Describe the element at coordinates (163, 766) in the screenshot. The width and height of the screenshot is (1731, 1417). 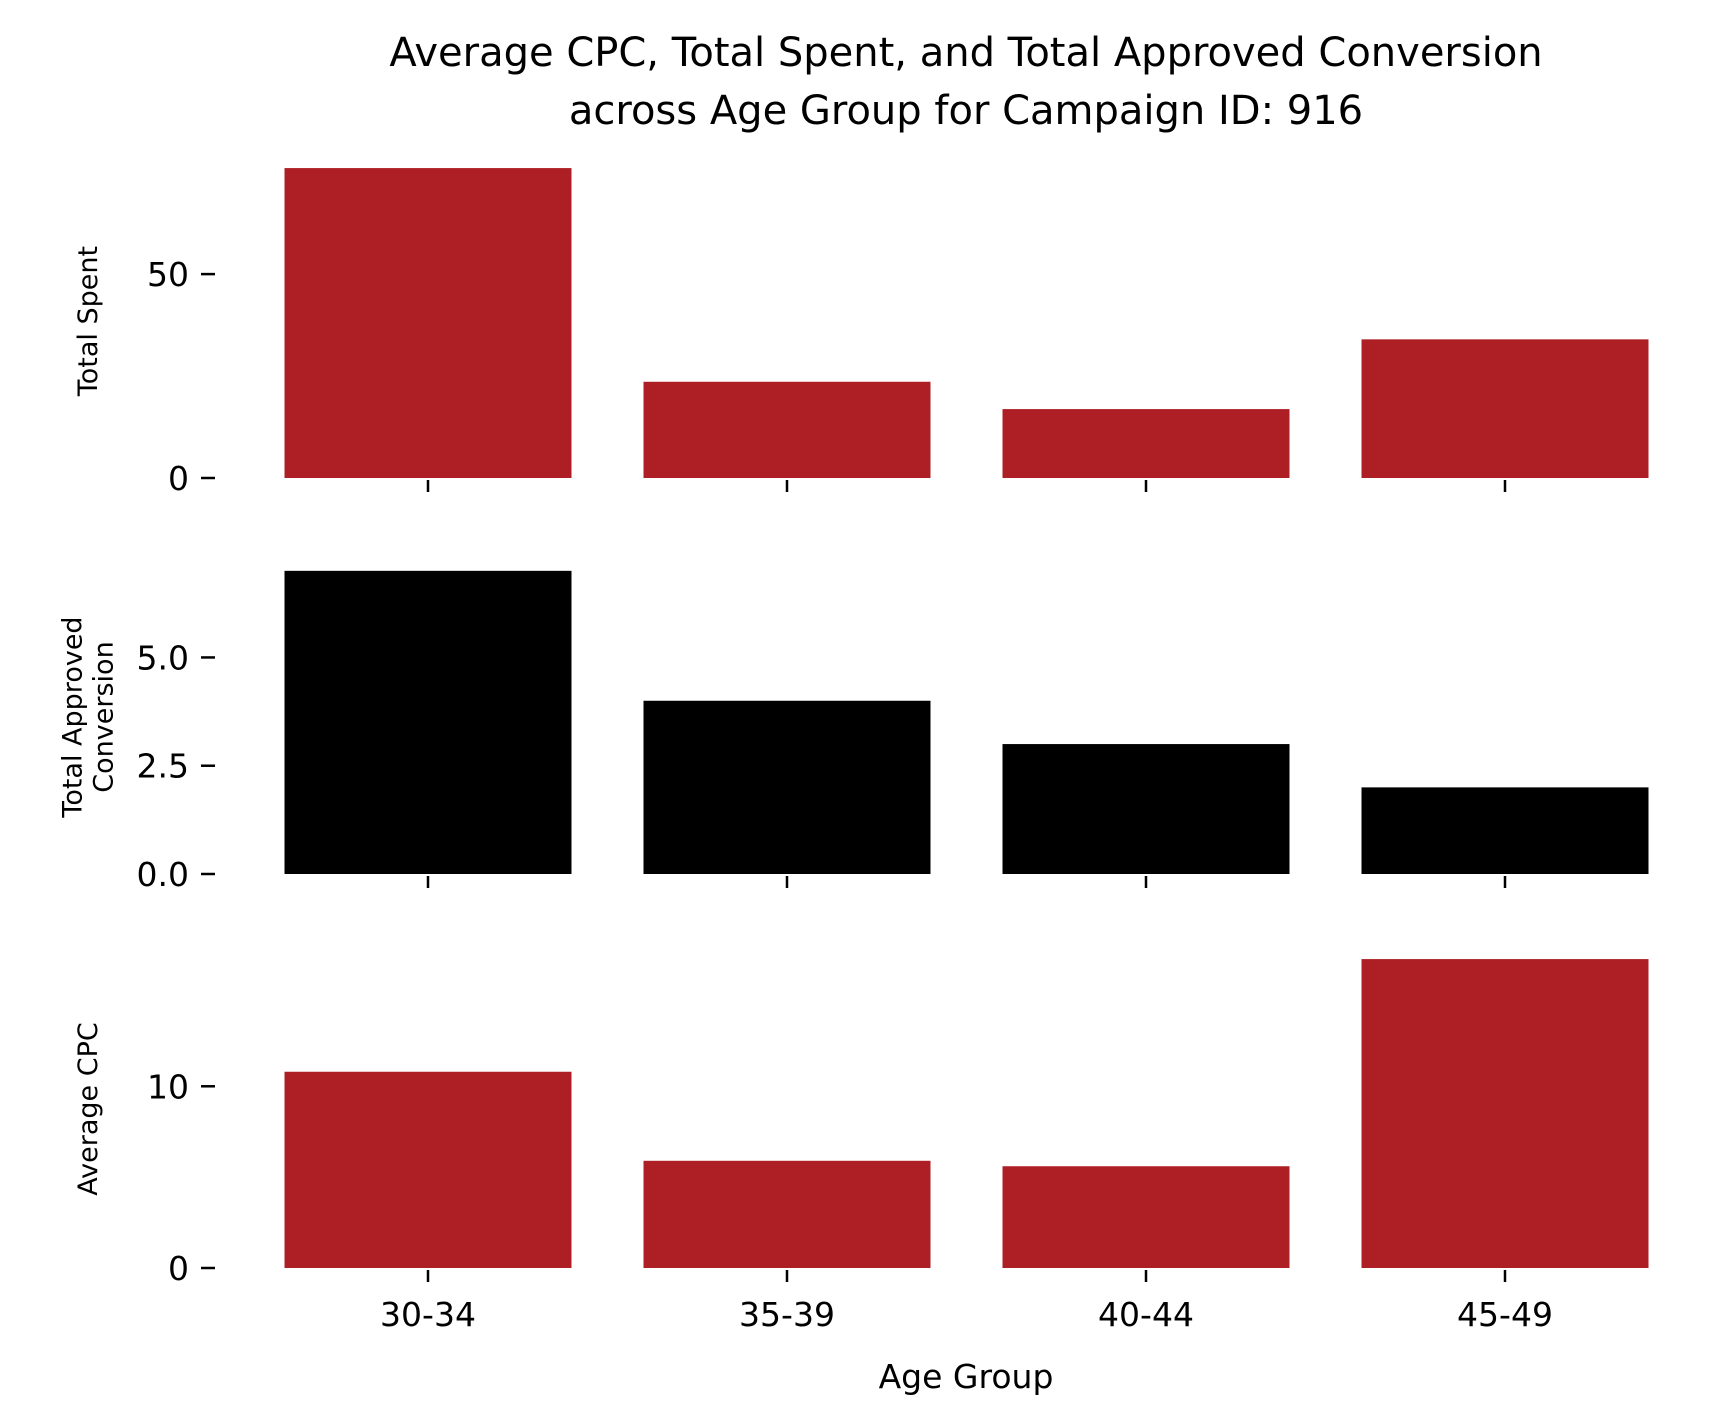
I see `y-tick-label: 2.5` at that location.